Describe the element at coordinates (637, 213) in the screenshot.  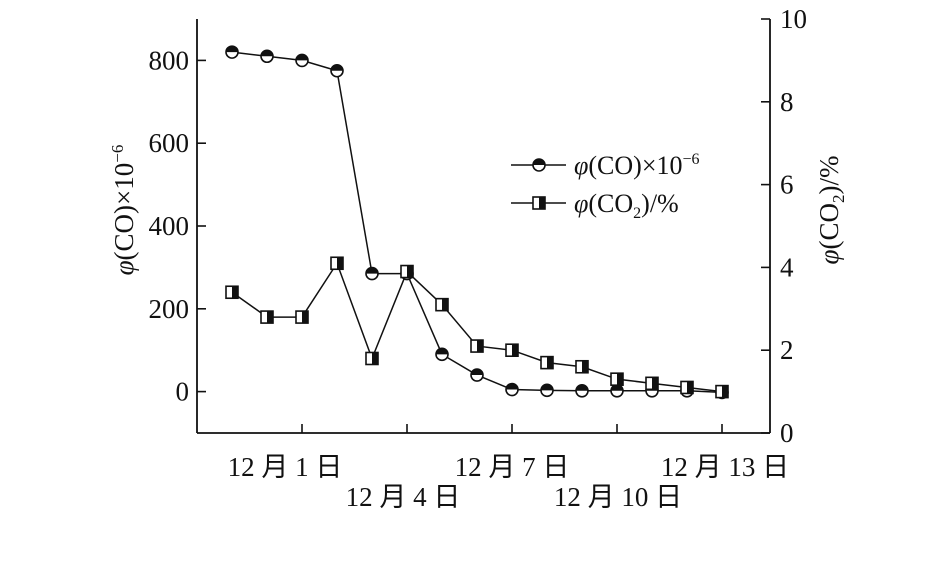
I see `legend-co2-label-sub: 2` at that location.